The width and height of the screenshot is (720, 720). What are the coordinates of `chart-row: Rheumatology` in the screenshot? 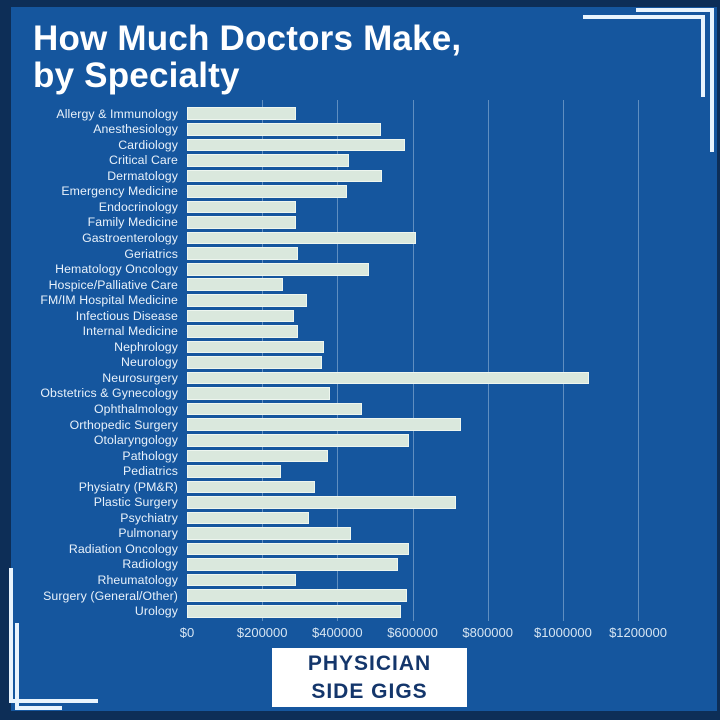 It's located at (330, 580).